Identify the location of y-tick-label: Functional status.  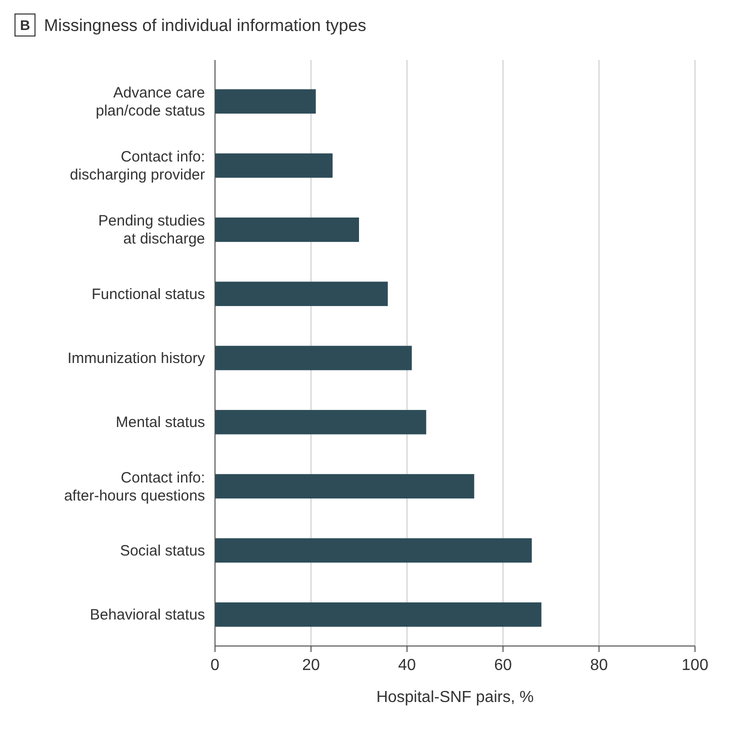
(148, 294).